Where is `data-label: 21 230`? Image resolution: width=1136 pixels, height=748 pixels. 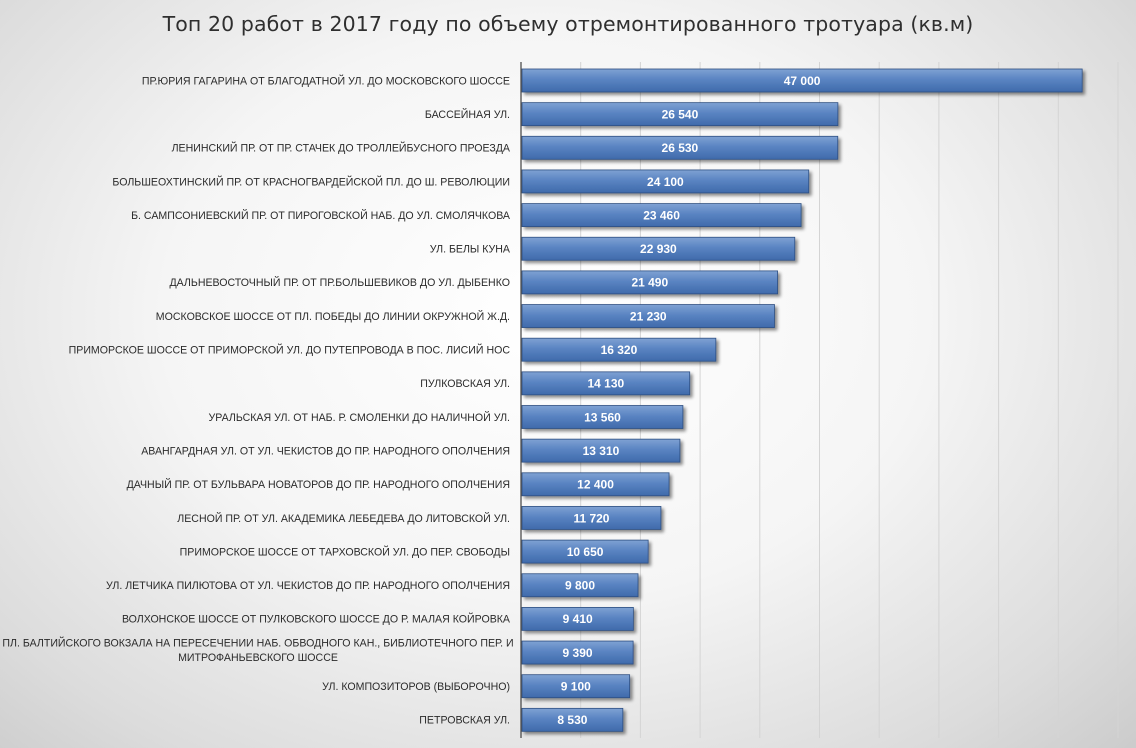 data-label: 21 230 is located at coordinates (648, 316).